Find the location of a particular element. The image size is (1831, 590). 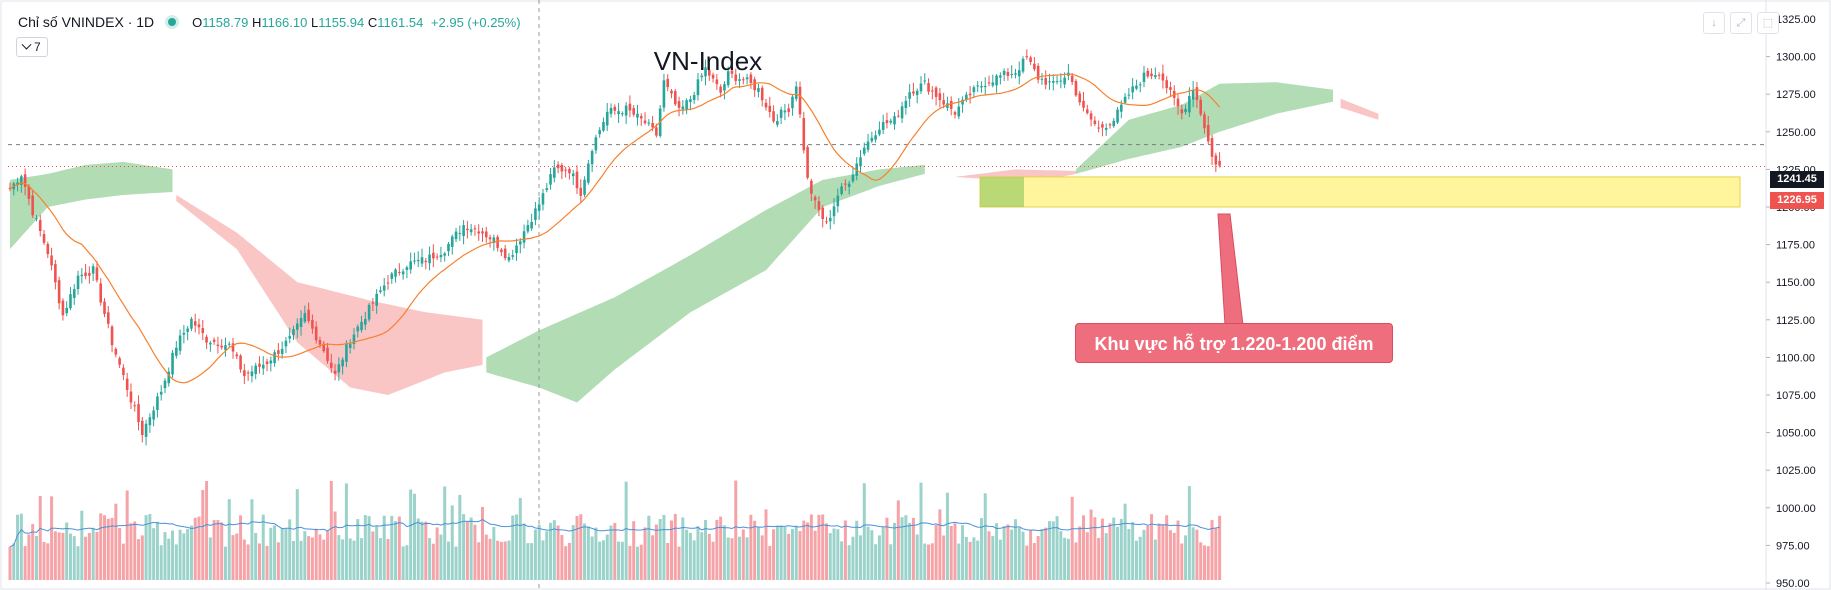

volume-ma-line is located at coordinates (614, 533).